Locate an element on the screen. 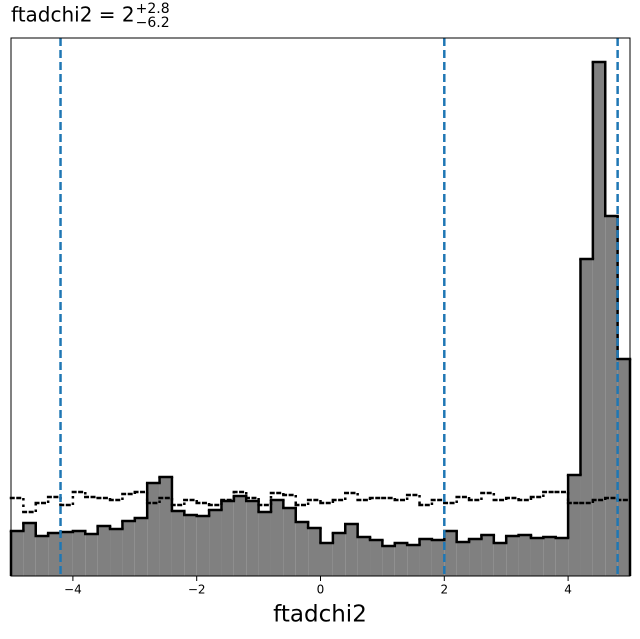 The width and height of the screenshot is (640, 639). x-tick-label: −2 is located at coordinates (197, 590).